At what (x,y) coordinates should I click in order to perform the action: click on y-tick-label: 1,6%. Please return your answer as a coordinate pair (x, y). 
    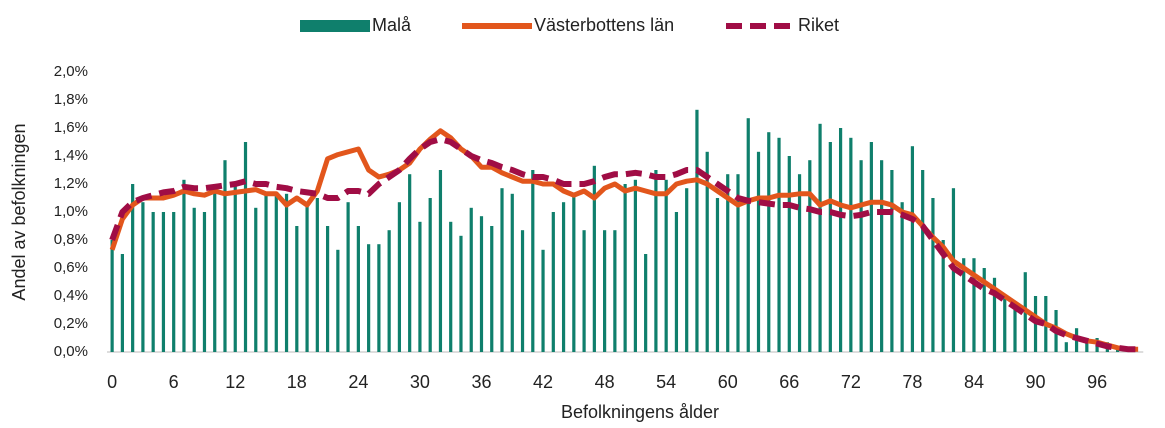
    Looking at the image, I should click on (71, 127).